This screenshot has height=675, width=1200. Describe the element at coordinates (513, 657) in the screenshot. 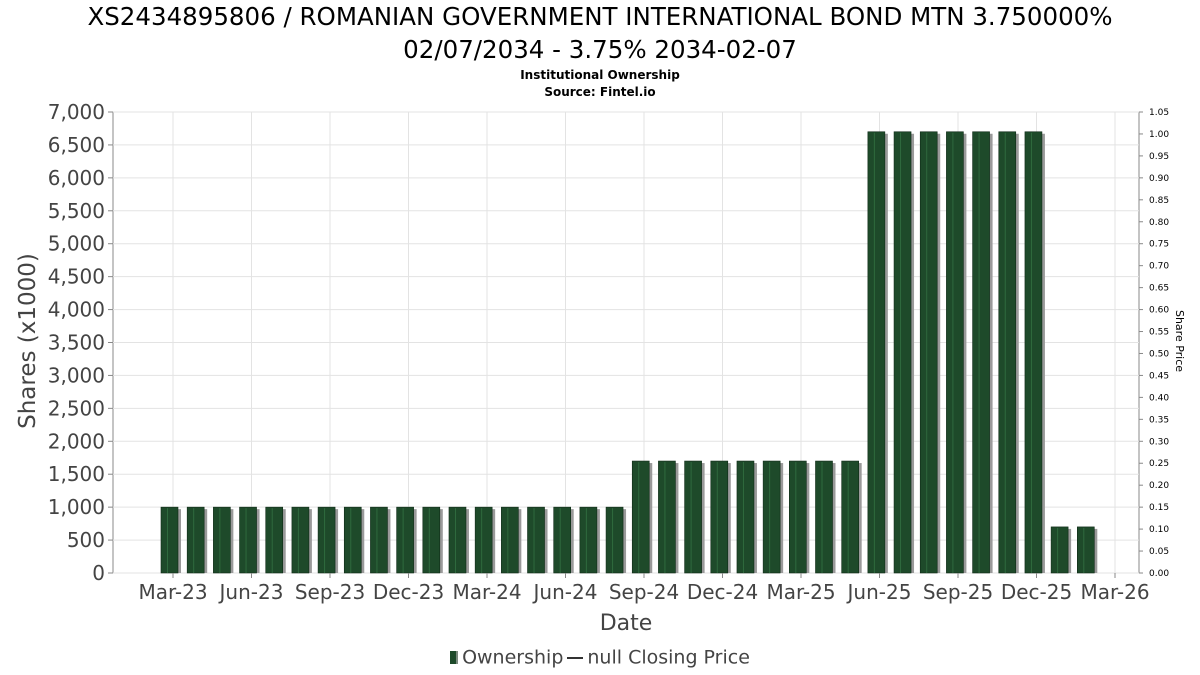

I see `legend-ownership-label: Ownership` at that location.